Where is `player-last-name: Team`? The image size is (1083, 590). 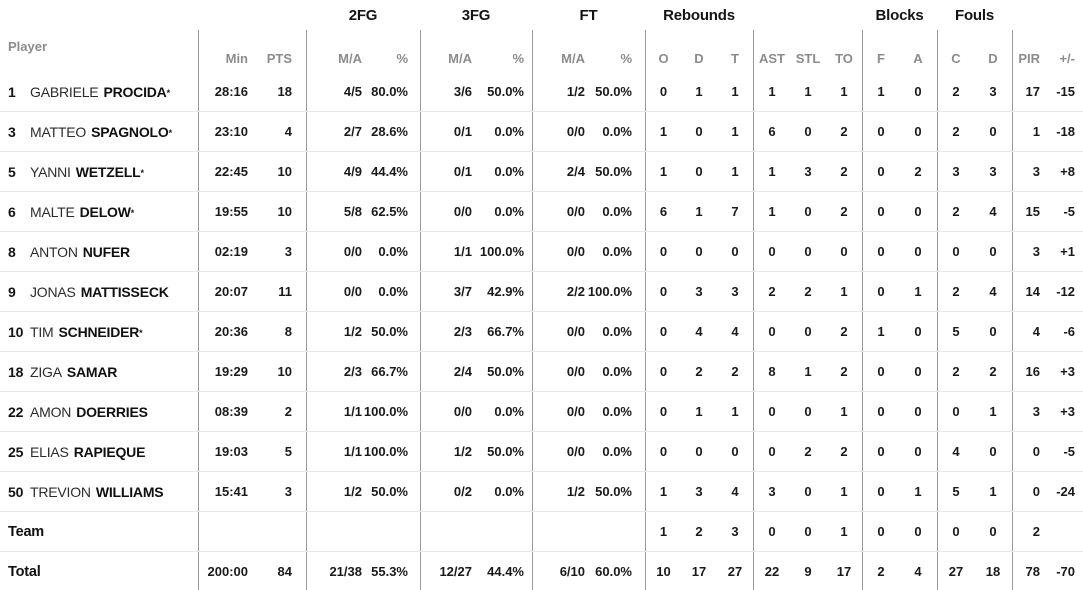 player-last-name: Team is located at coordinates (26, 531).